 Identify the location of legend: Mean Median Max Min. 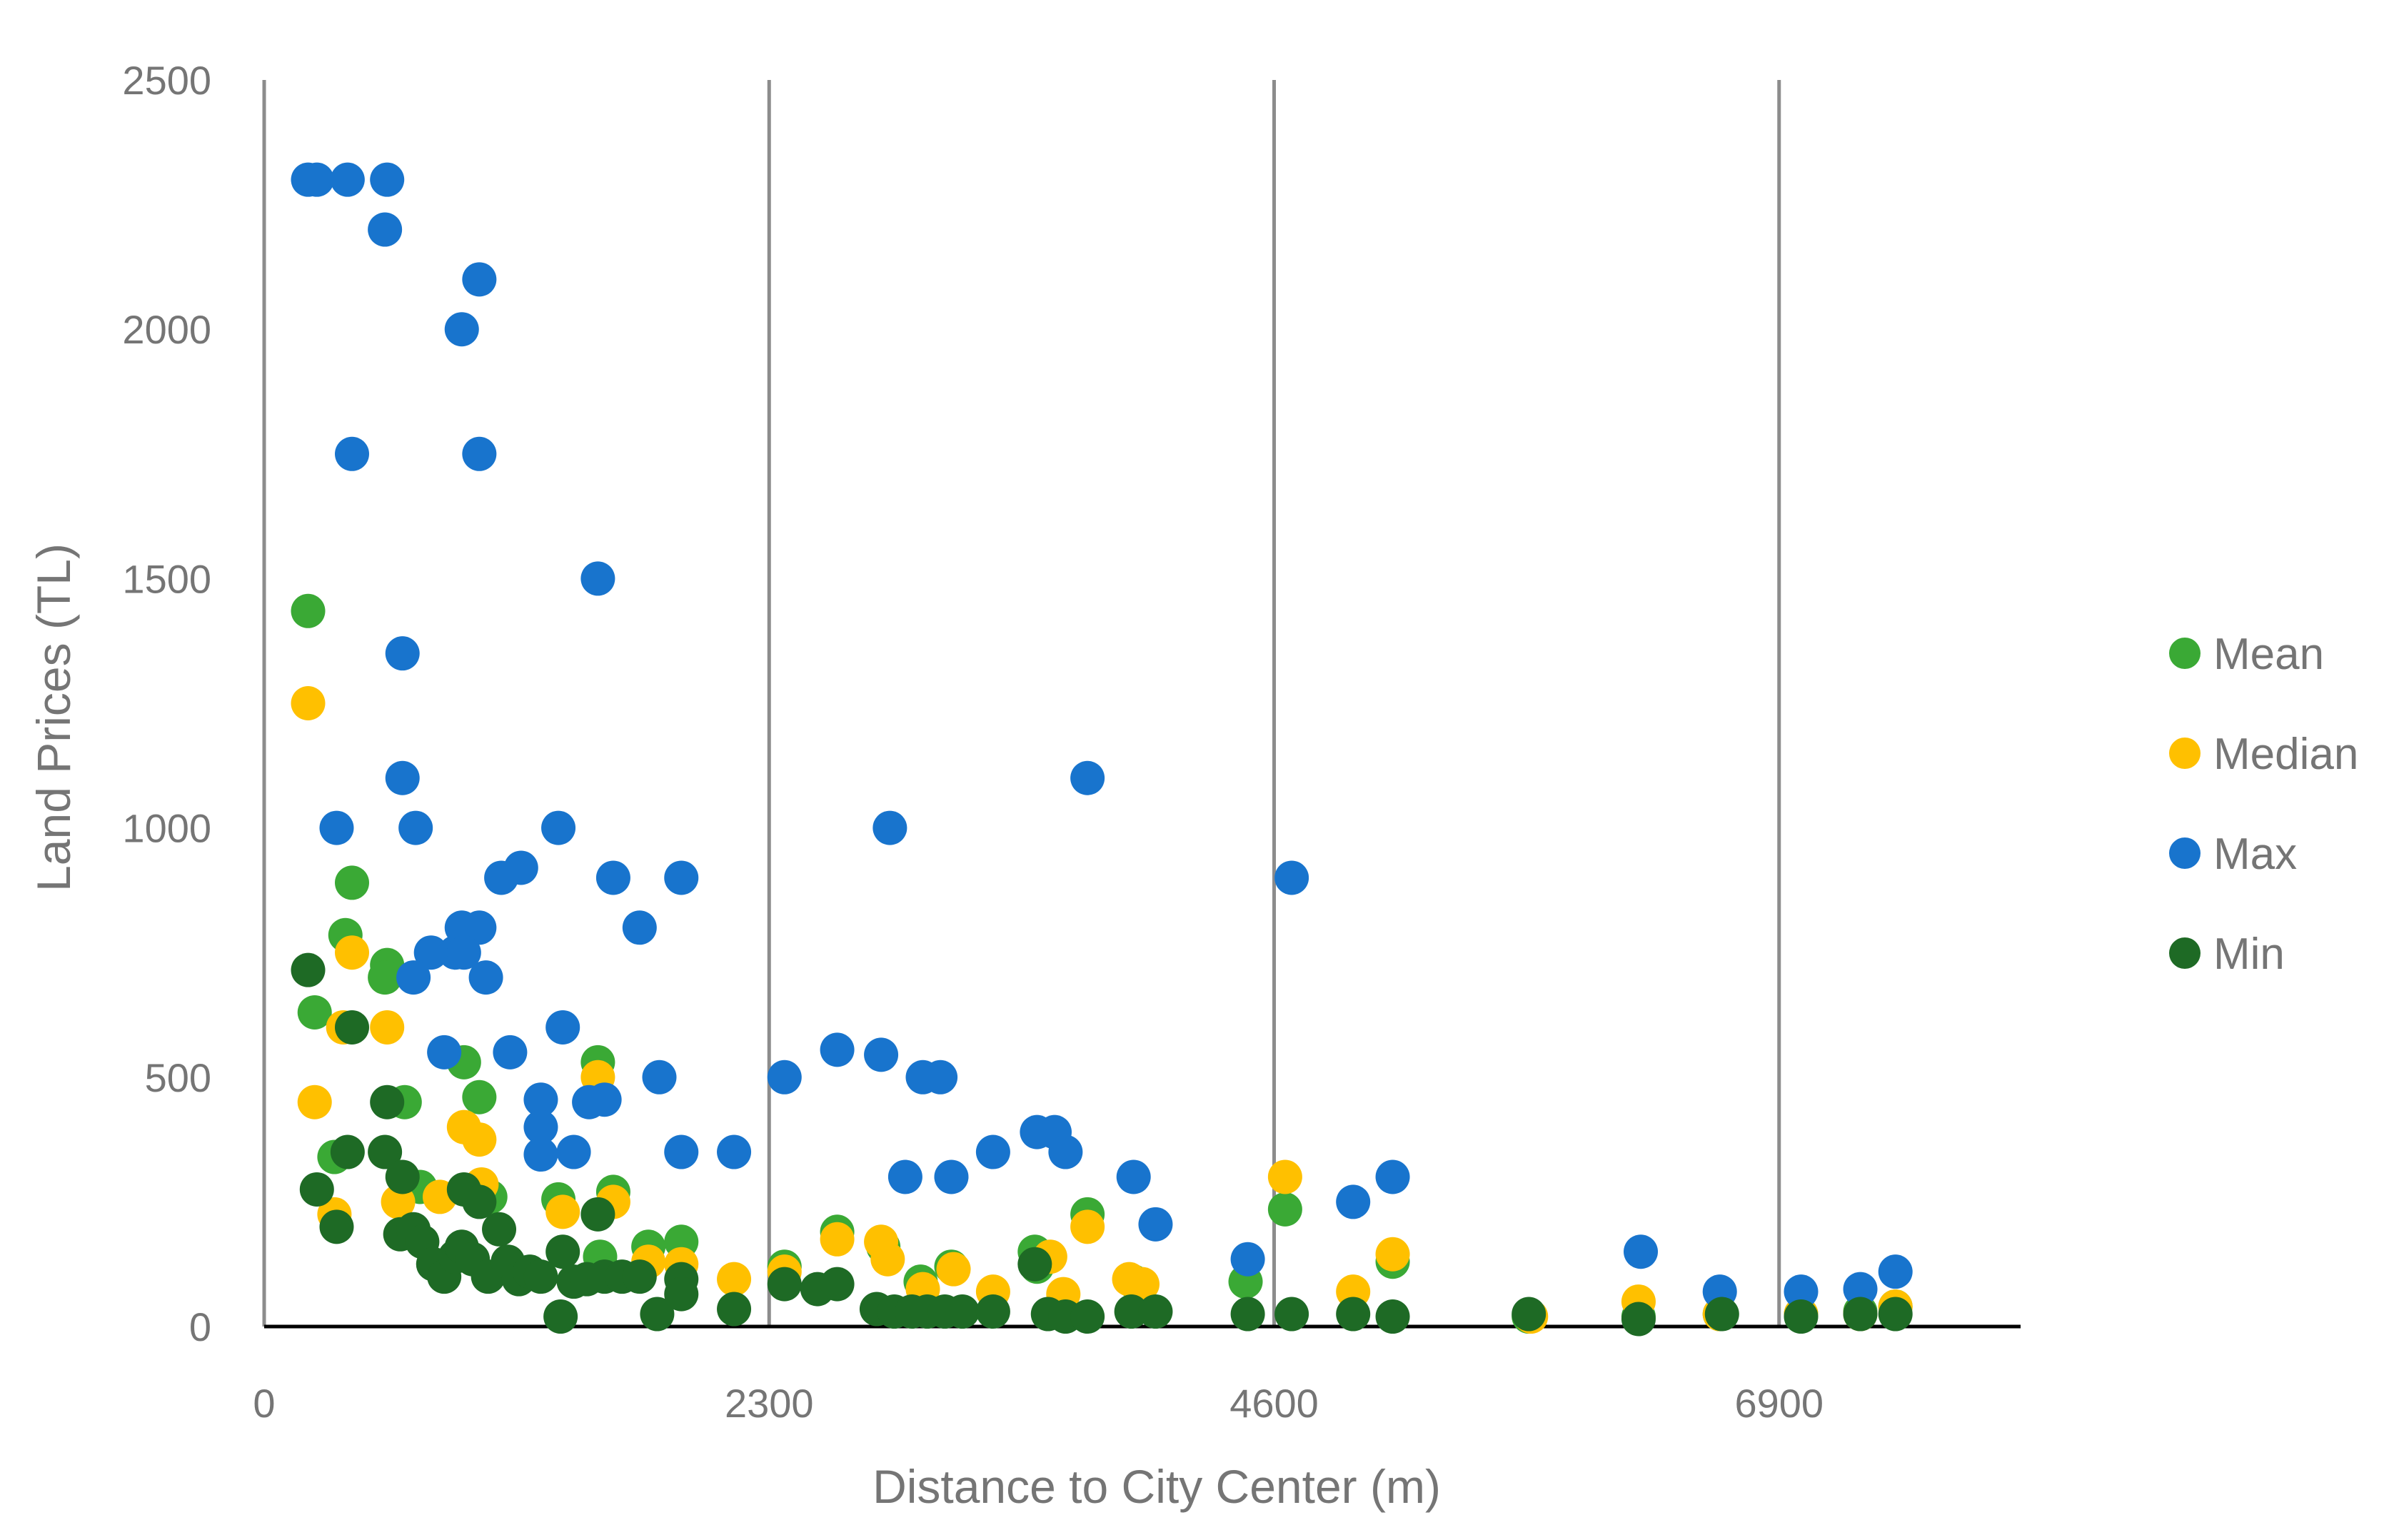
(2263, 805).